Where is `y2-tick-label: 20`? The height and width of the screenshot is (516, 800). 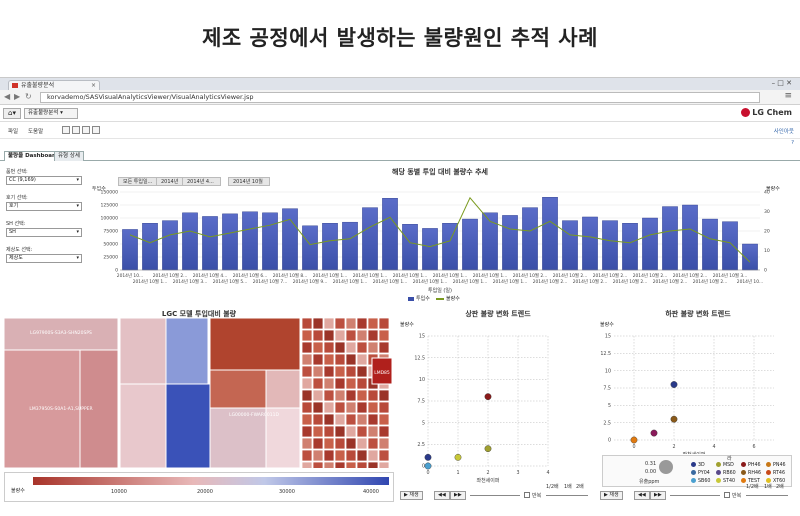
y2-tick-label: 20 is located at coordinates (767, 232).